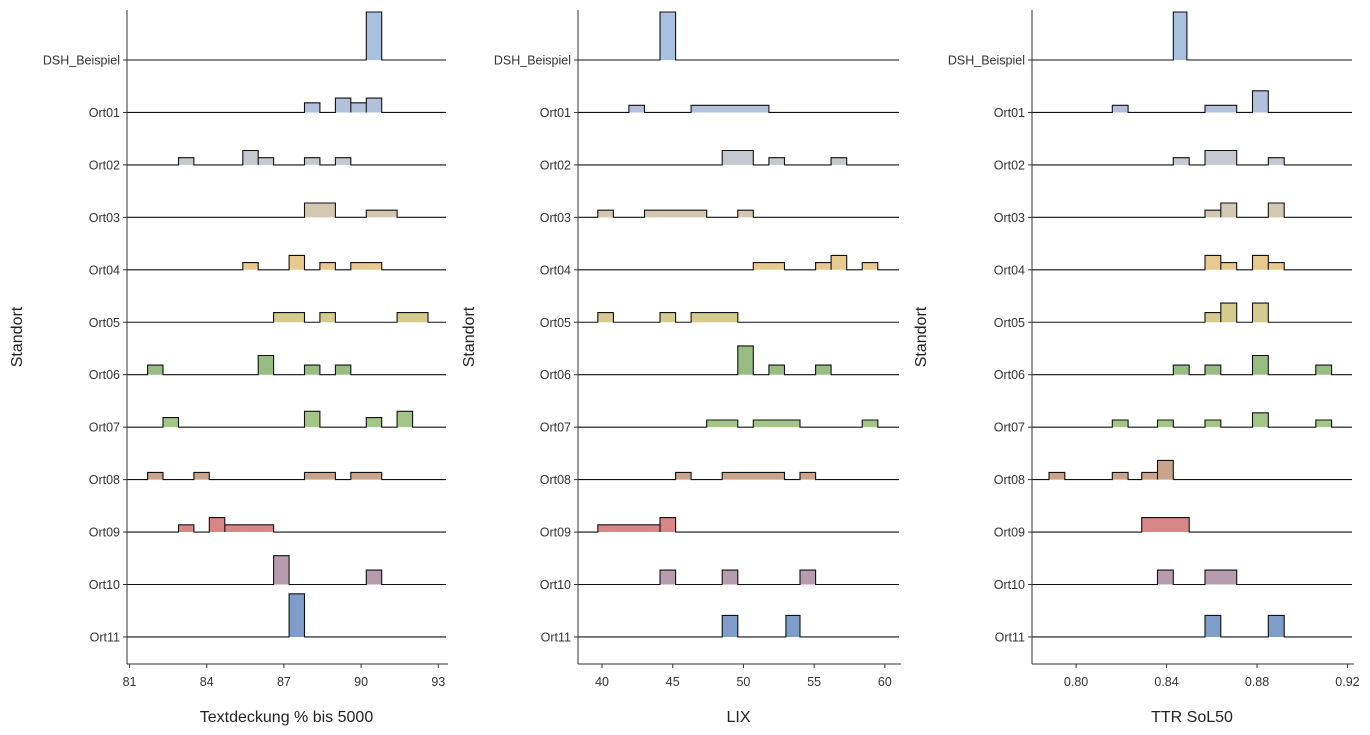  I want to click on y-tick-label-ort04-panel-2: Ort04, so click(555, 270).